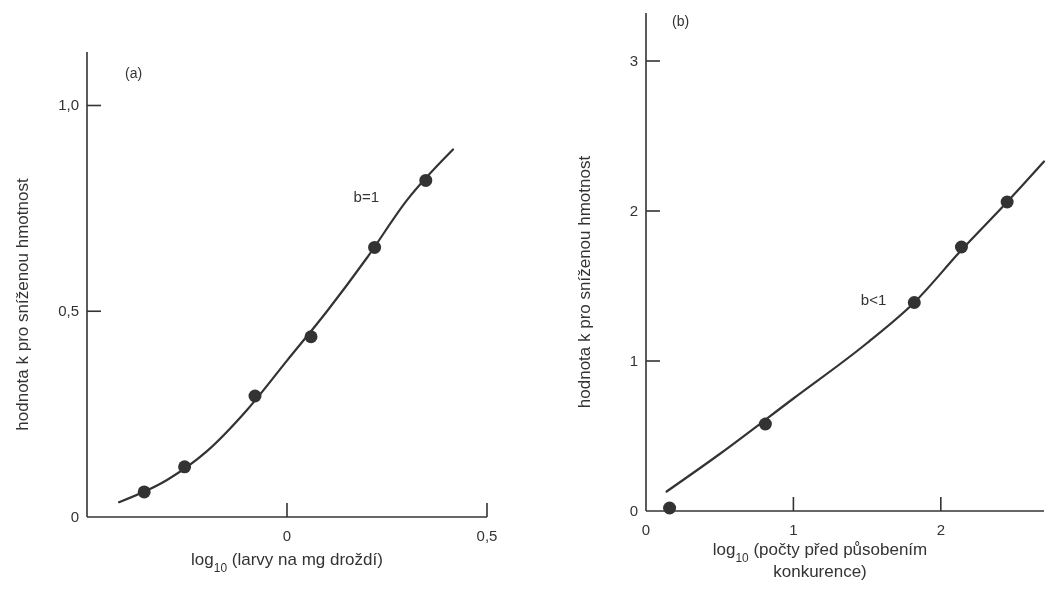  I want to click on x-axis-title: log$_{10}$ (larvy na mg droždí), so click(287, 562).